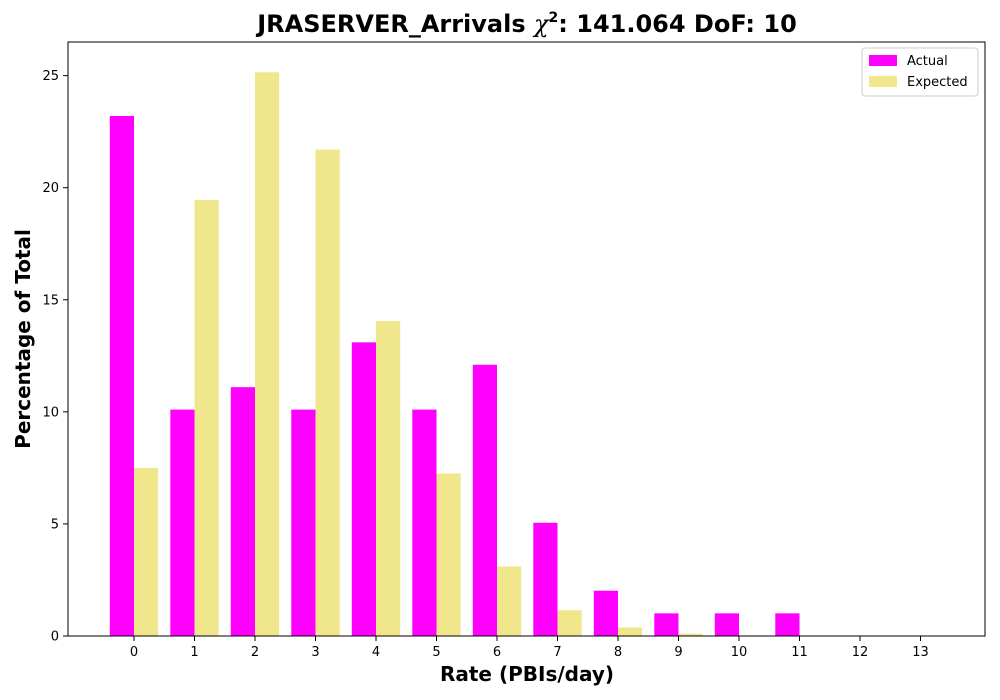 The height and width of the screenshot is (700, 1000). What do you see at coordinates (927, 61) in the screenshot?
I see `legend-label-actual: Actual` at bounding box center [927, 61].